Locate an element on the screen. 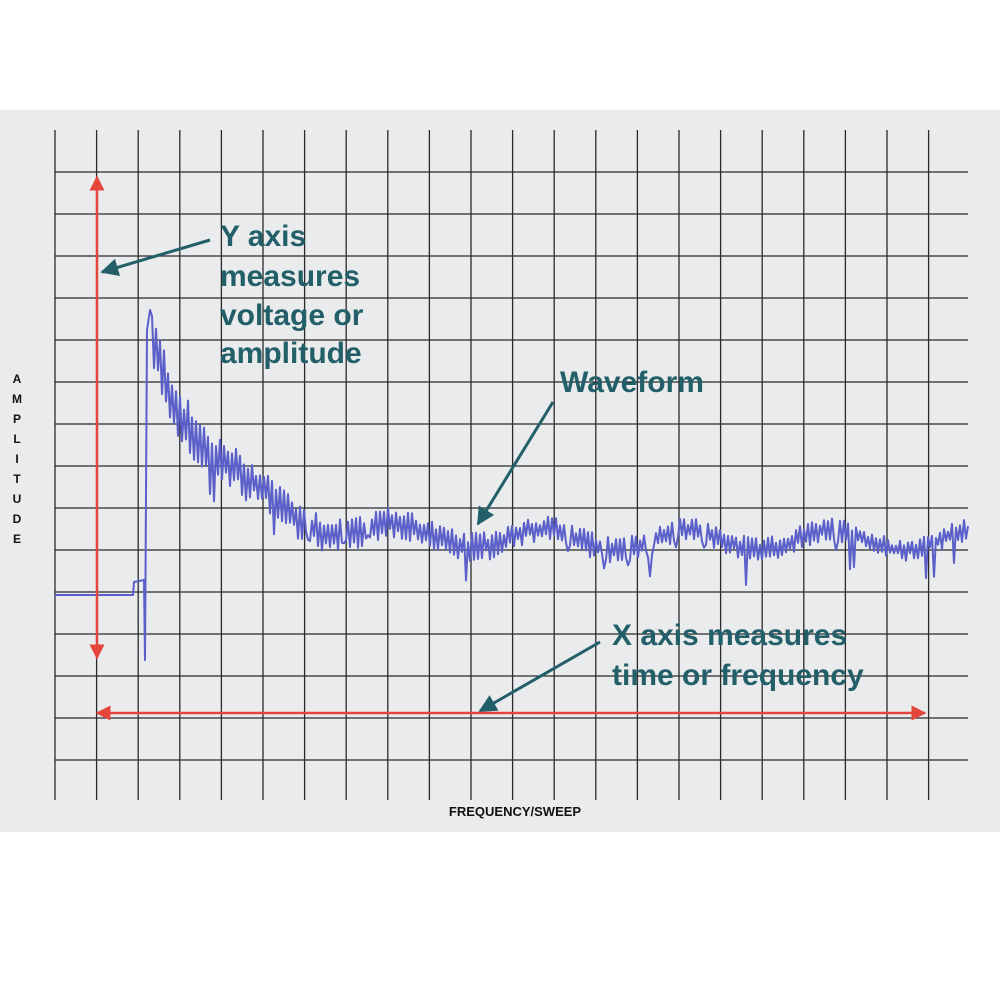 The height and width of the screenshot is (1000, 1000). note: amplitude is located at coordinates (291, 353).